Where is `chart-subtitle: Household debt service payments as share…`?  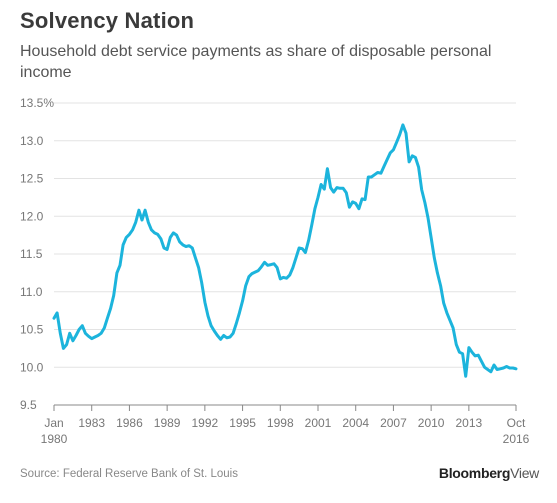 chart-subtitle: Household debt service payments as share… is located at coordinates (256, 62).